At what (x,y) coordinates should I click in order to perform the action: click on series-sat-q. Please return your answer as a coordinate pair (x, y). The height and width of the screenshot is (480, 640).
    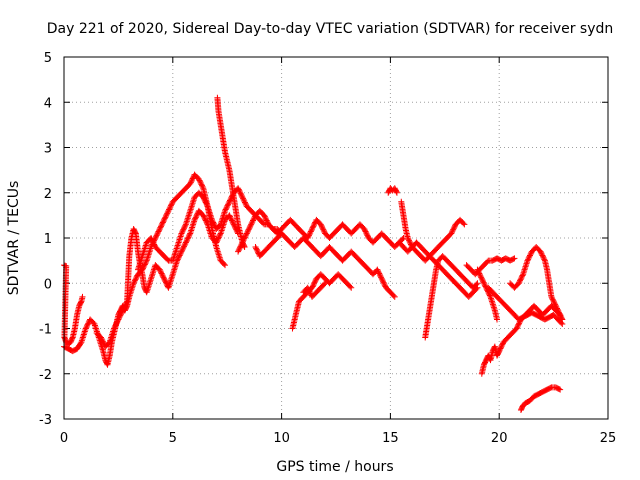
    Looking at the image, I should click on (525, 305).